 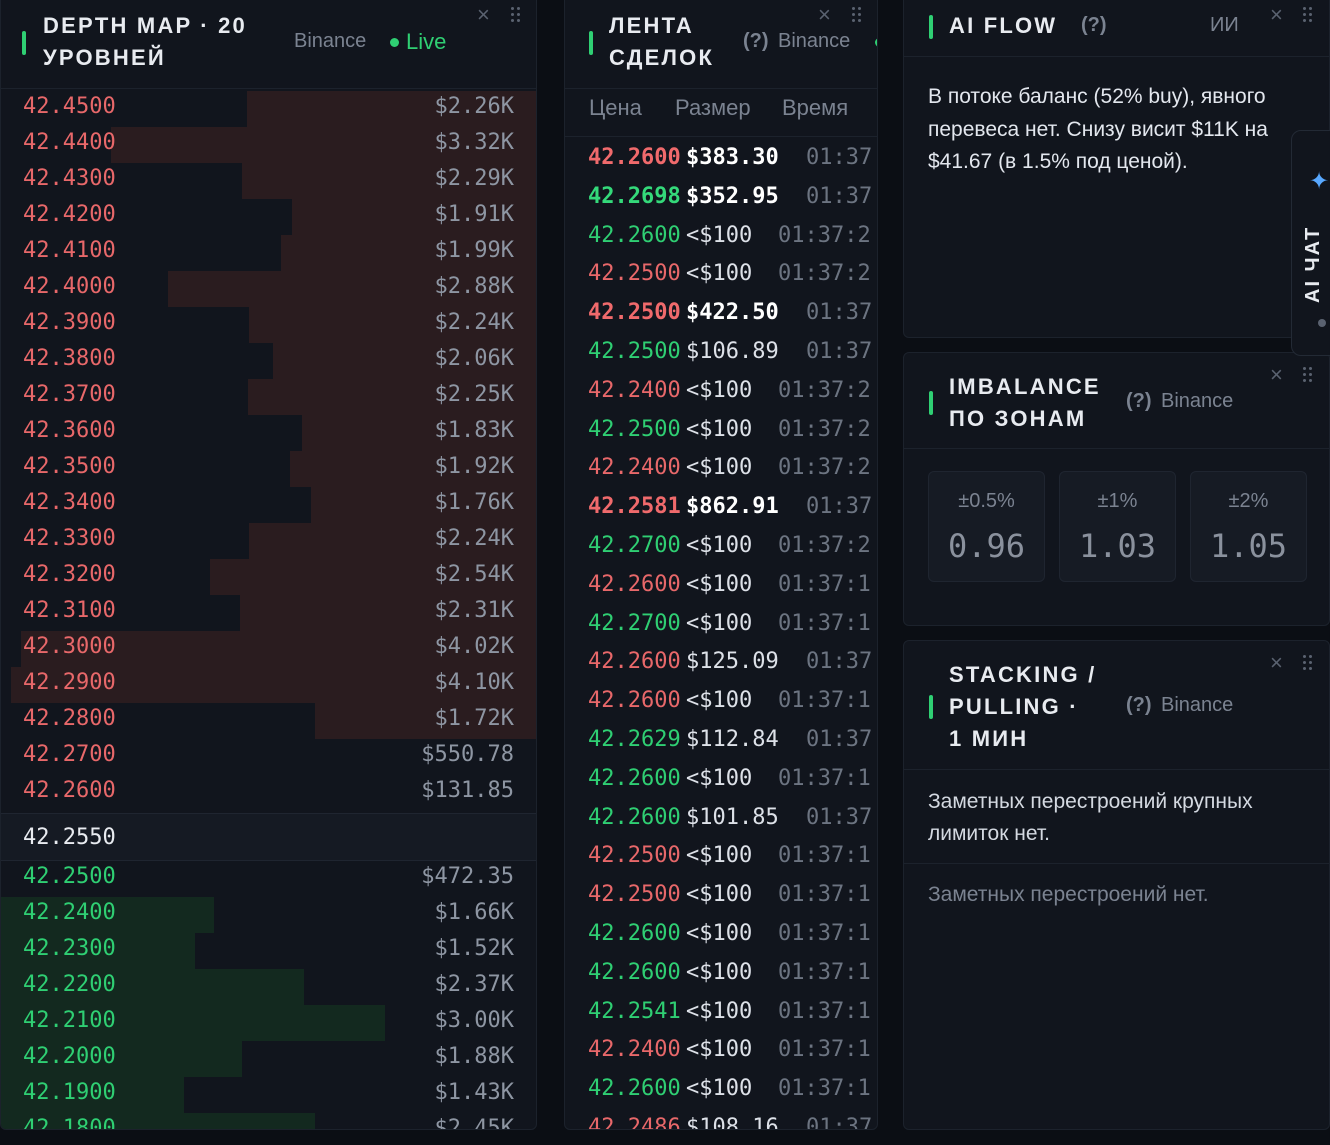 What do you see at coordinates (721, 546) in the screenshot?
I see `trade-row: 42.2700 <$100 01:37:2` at bounding box center [721, 546].